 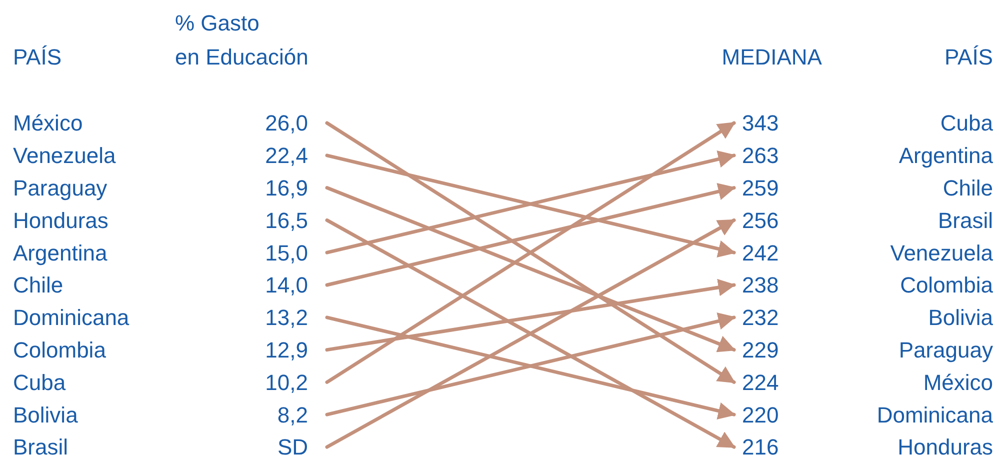 What do you see at coordinates (760, 317) in the screenshot?
I see `data-label: 232` at bounding box center [760, 317].